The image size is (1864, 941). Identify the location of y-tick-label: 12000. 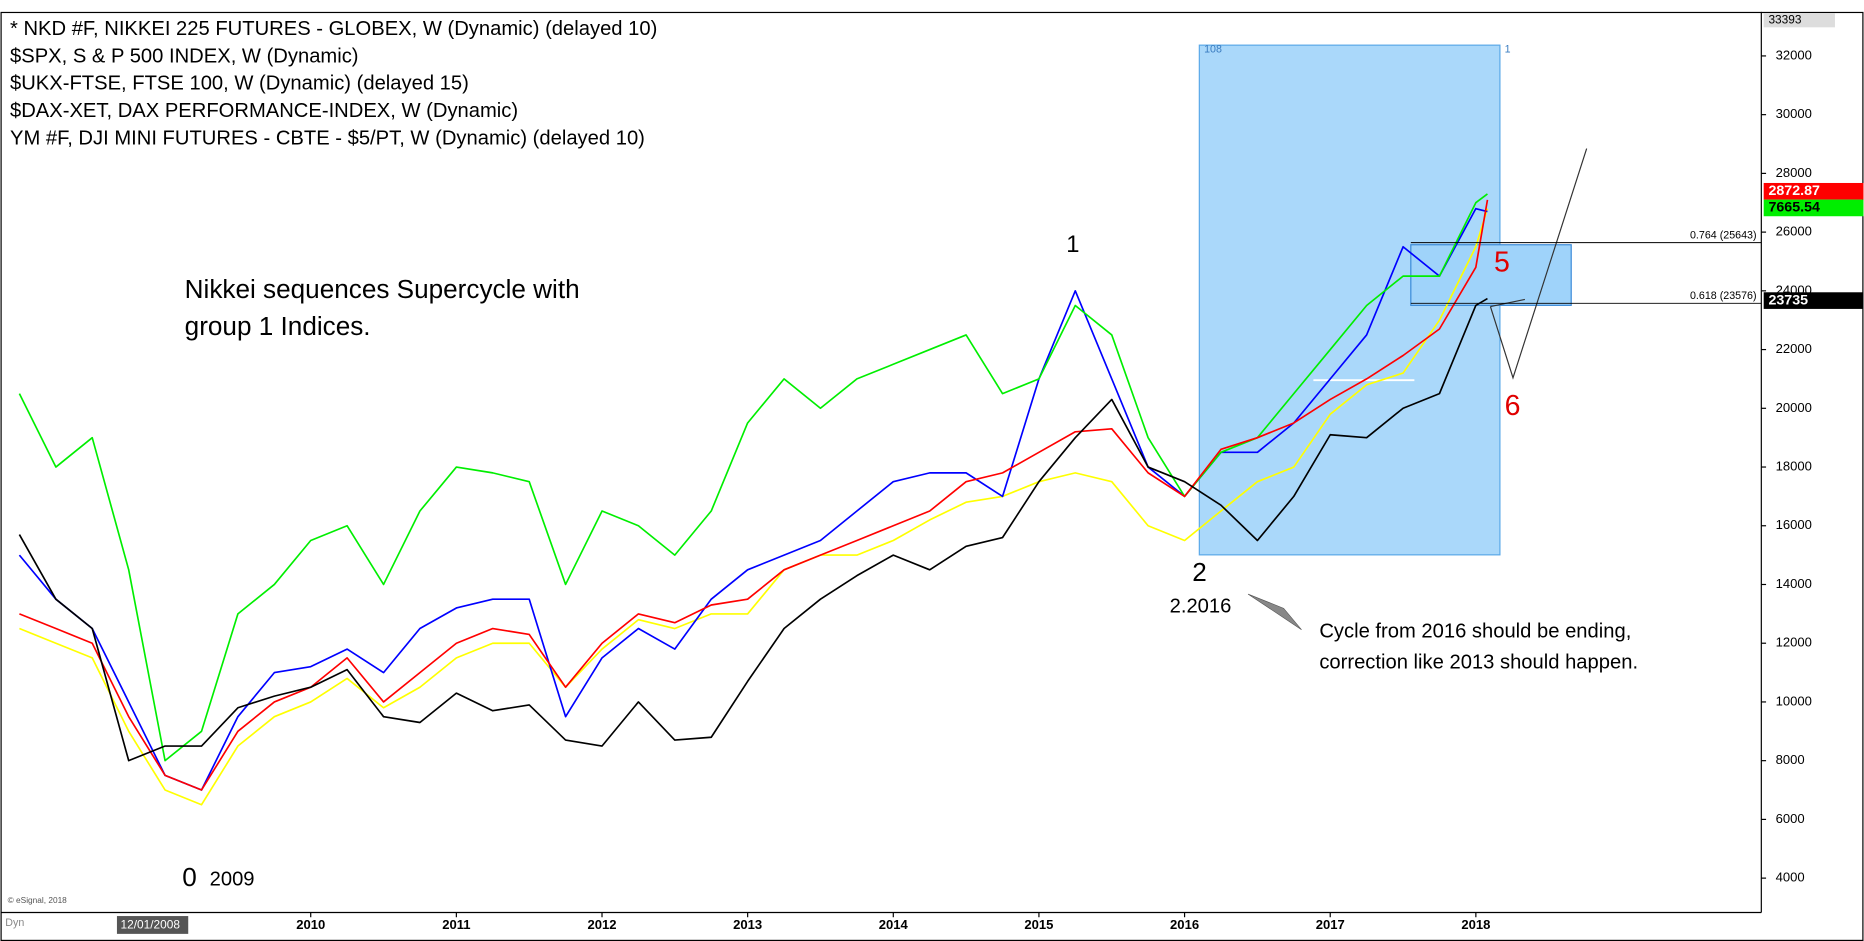
(1794, 642).